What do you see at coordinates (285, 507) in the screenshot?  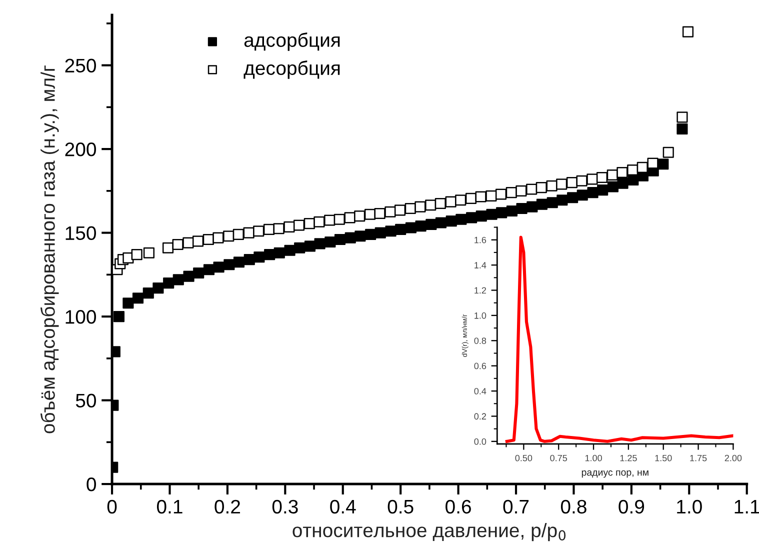 I see `x-tick-label: 0.3` at bounding box center [285, 507].